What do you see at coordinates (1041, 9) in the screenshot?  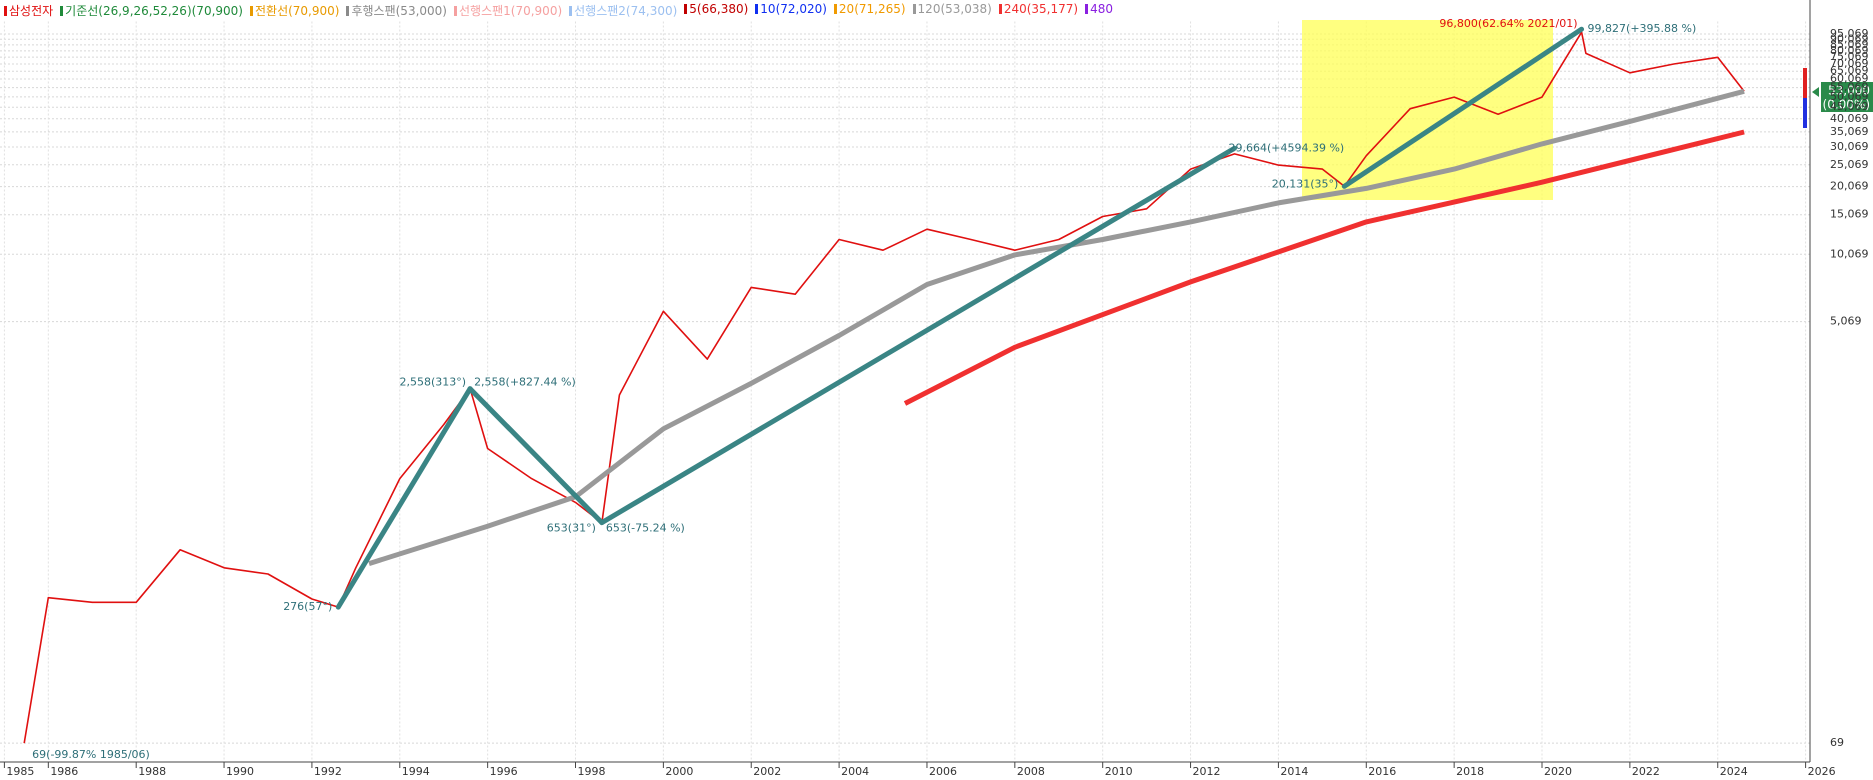 I see `legend-label: 240(35,177)` at bounding box center [1041, 9].